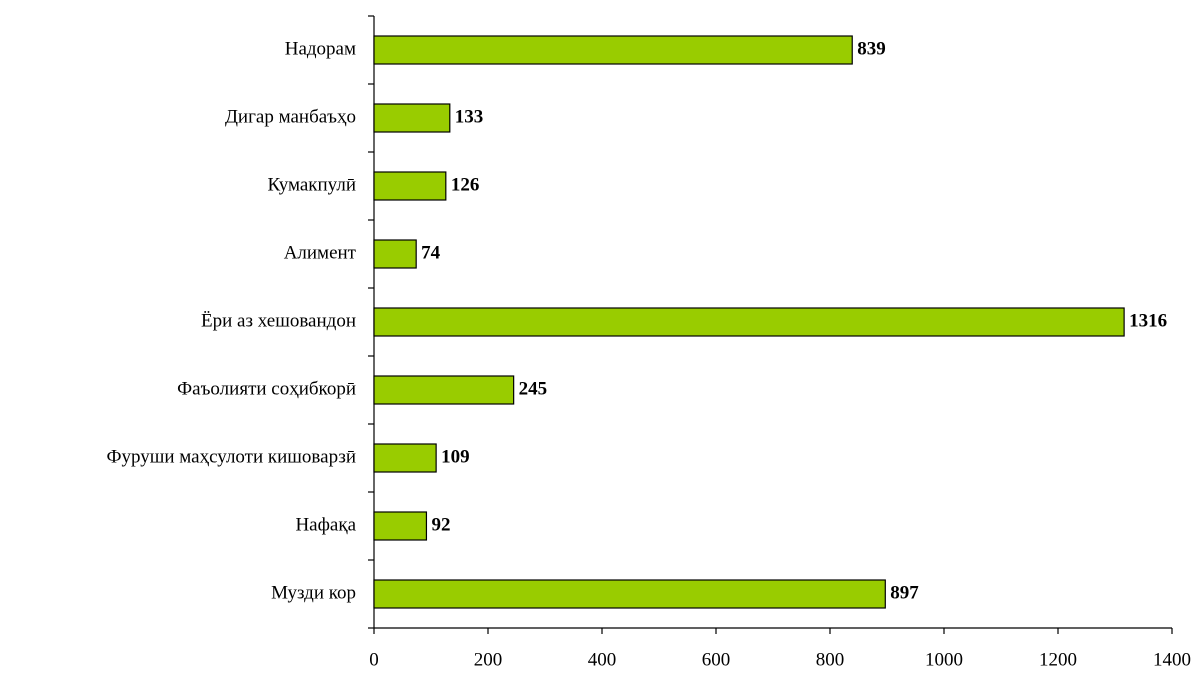 The height and width of the screenshot is (675, 1200). Describe the element at coordinates (455, 456) in the screenshot. I see `value-label: 109` at that location.